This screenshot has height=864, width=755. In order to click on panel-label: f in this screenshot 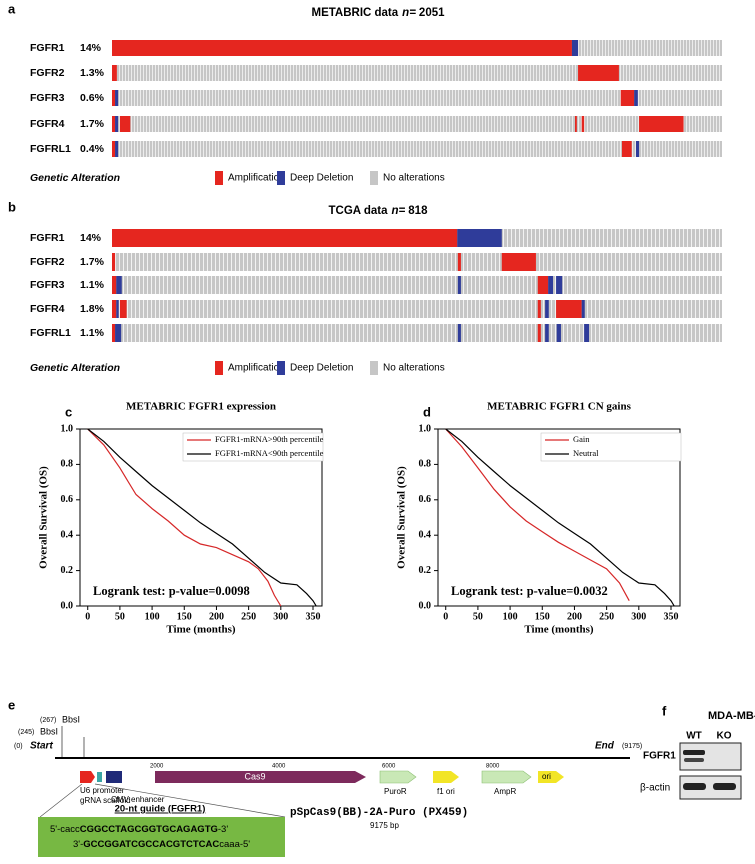, I will do `click(664, 710)`.